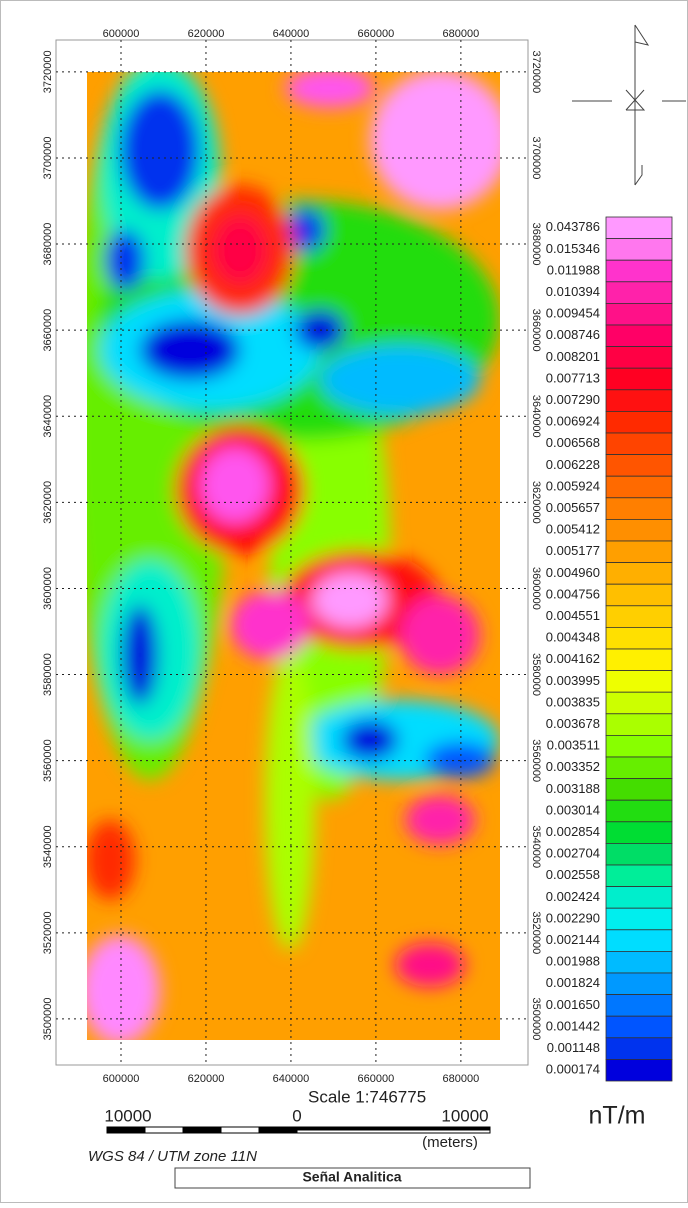 Image resolution: width=688 pixels, height=1208 pixels. I want to click on scale-bar, so click(298, 1130).